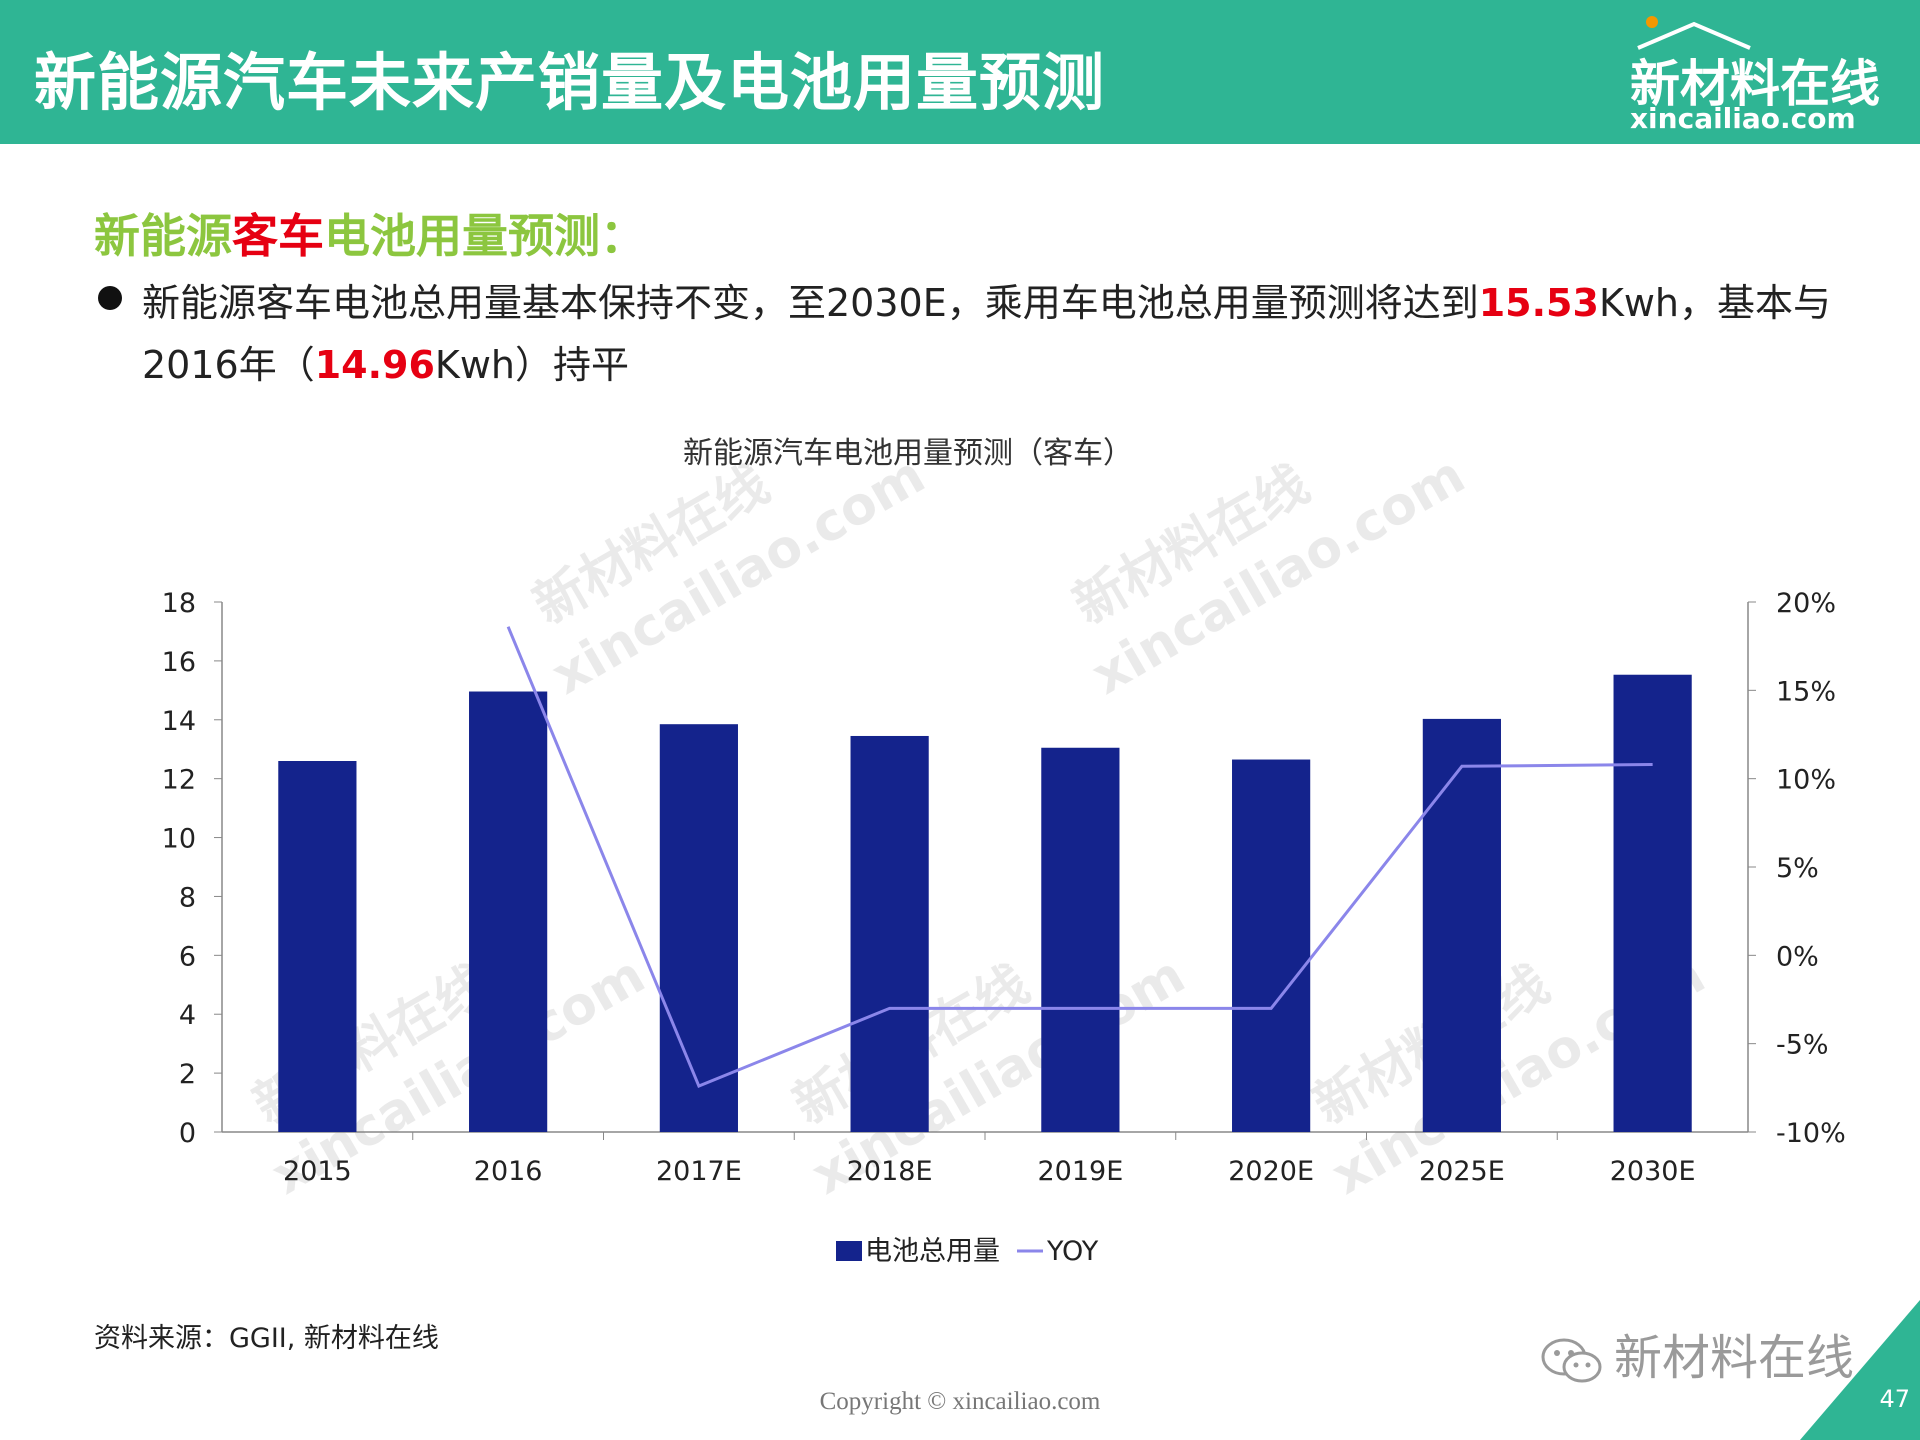 This screenshot has height=1440, width=1920. What do you see at coordinates (1743, 118) in the screenshot?
I see `logo-en-text: xincailiao.com` at bounding box center [1743, 118].